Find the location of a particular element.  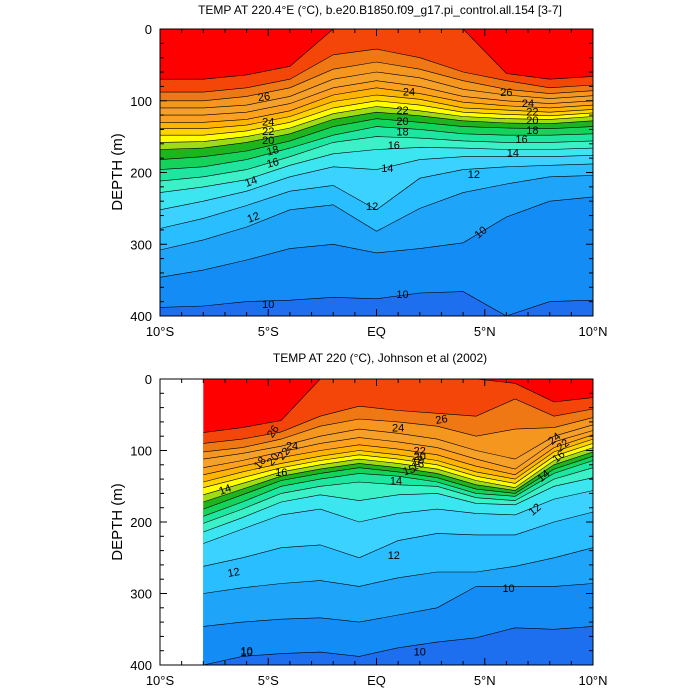

isotherm-15-line is located at coordinates (376, 159).